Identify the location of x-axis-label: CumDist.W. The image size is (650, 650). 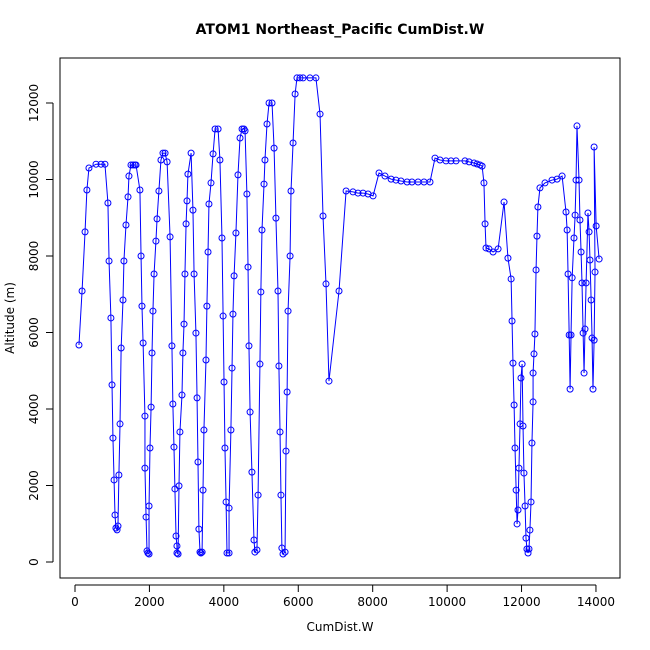
(340, 627).